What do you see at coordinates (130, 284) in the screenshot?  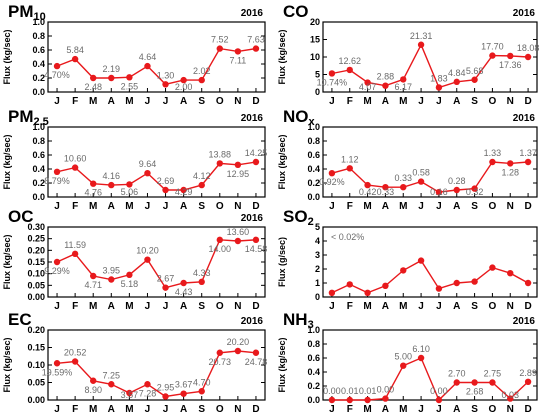 I see `data-label: 5.18` at bounding box center [130, 284].